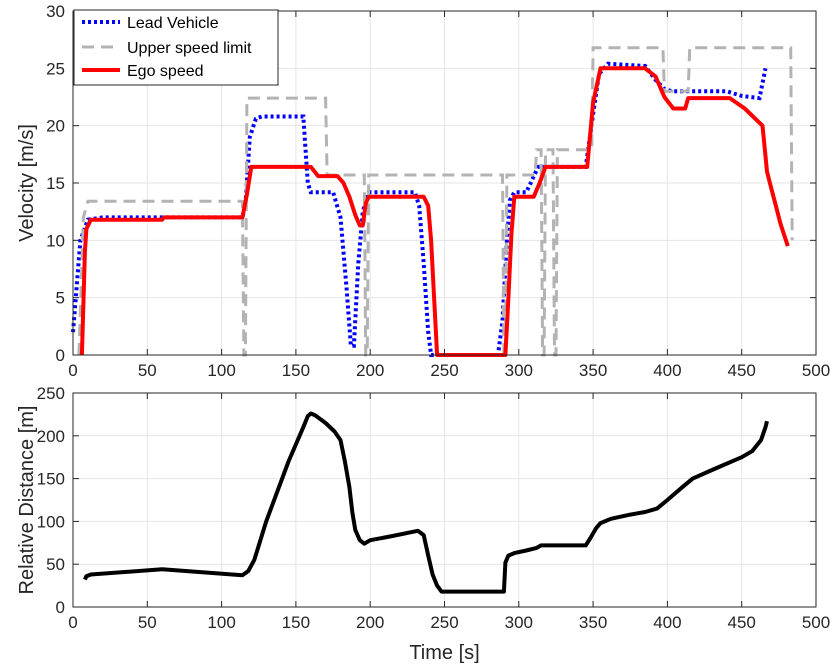  Describe the element at coordinates (55, 11) in the screenshot. I see `y-tick-label: 30` at that location.